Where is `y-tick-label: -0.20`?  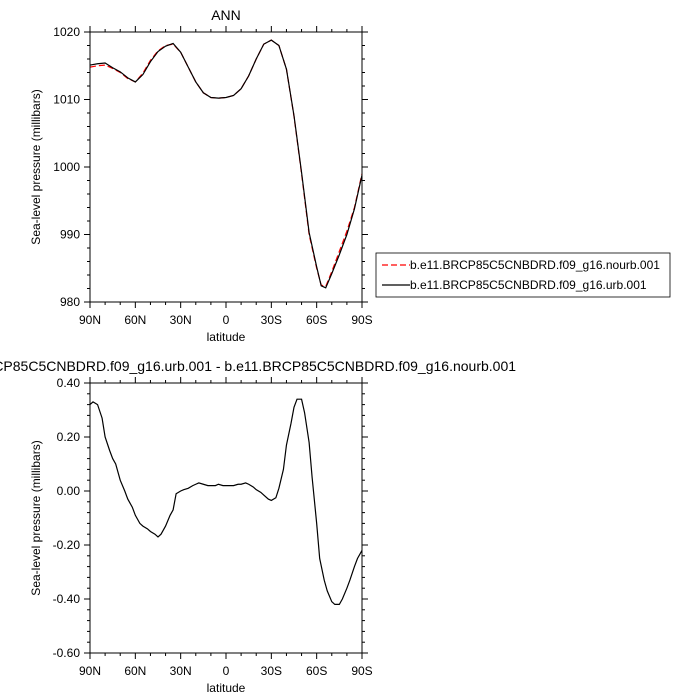 y-tick-label: -0.20 is located at coordinates (67, 545).